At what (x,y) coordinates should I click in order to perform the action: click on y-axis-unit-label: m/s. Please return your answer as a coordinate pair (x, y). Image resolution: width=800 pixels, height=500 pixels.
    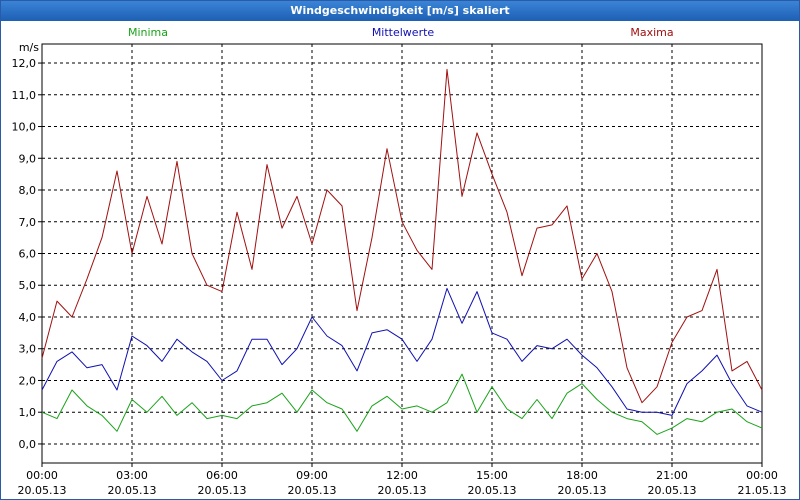
    Looking at the image, I should click on (29, 47).